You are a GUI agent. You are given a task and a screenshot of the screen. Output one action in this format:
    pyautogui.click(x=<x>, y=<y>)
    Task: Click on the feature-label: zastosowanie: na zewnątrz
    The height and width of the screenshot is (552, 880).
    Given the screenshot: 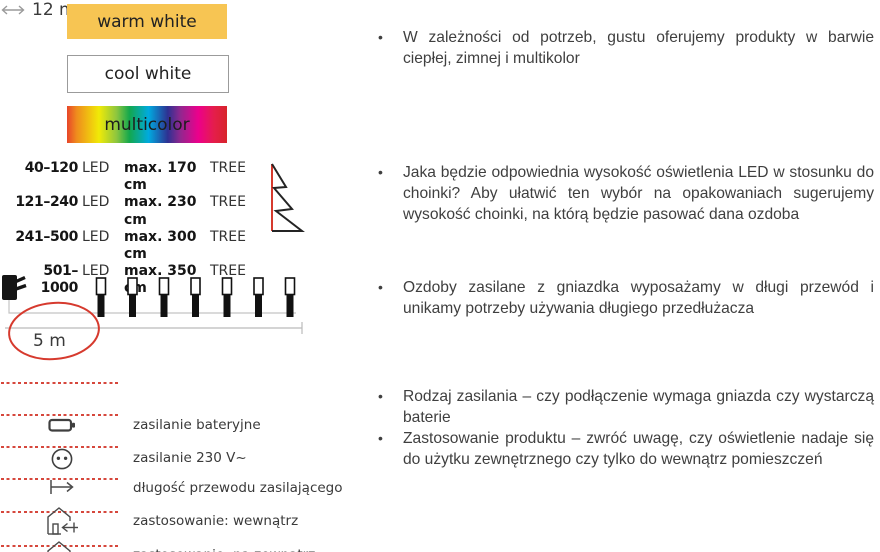 What is the action you would take?
    pyautogui.click(x=224, y=549)
    